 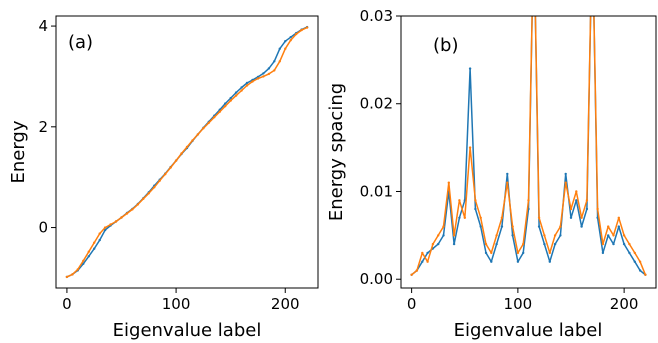 What do you see at coordinates (376, 104) in the screenshot?
I see `panel-b-y-tick-label: 0.02` at bounding box center [376, 104].